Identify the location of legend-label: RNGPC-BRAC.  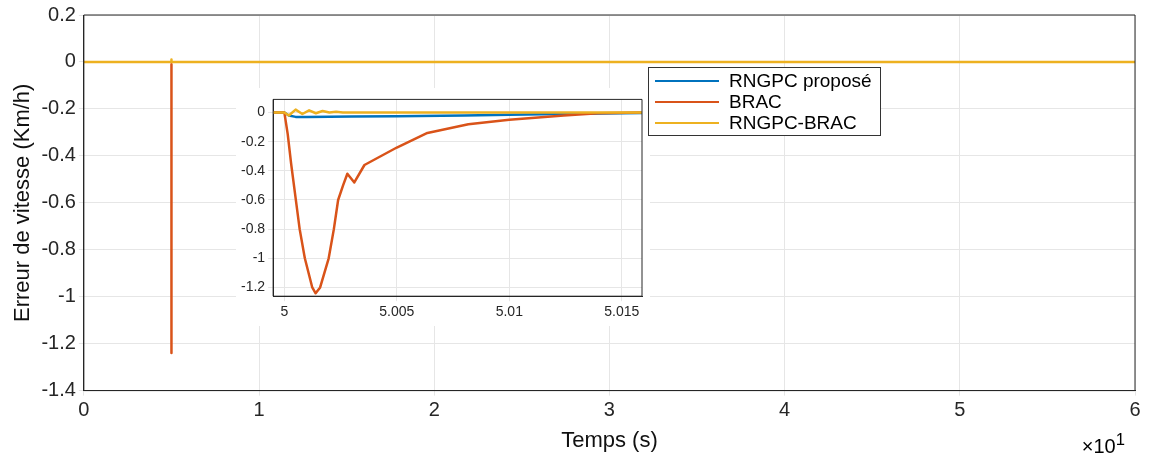
(793, 122).